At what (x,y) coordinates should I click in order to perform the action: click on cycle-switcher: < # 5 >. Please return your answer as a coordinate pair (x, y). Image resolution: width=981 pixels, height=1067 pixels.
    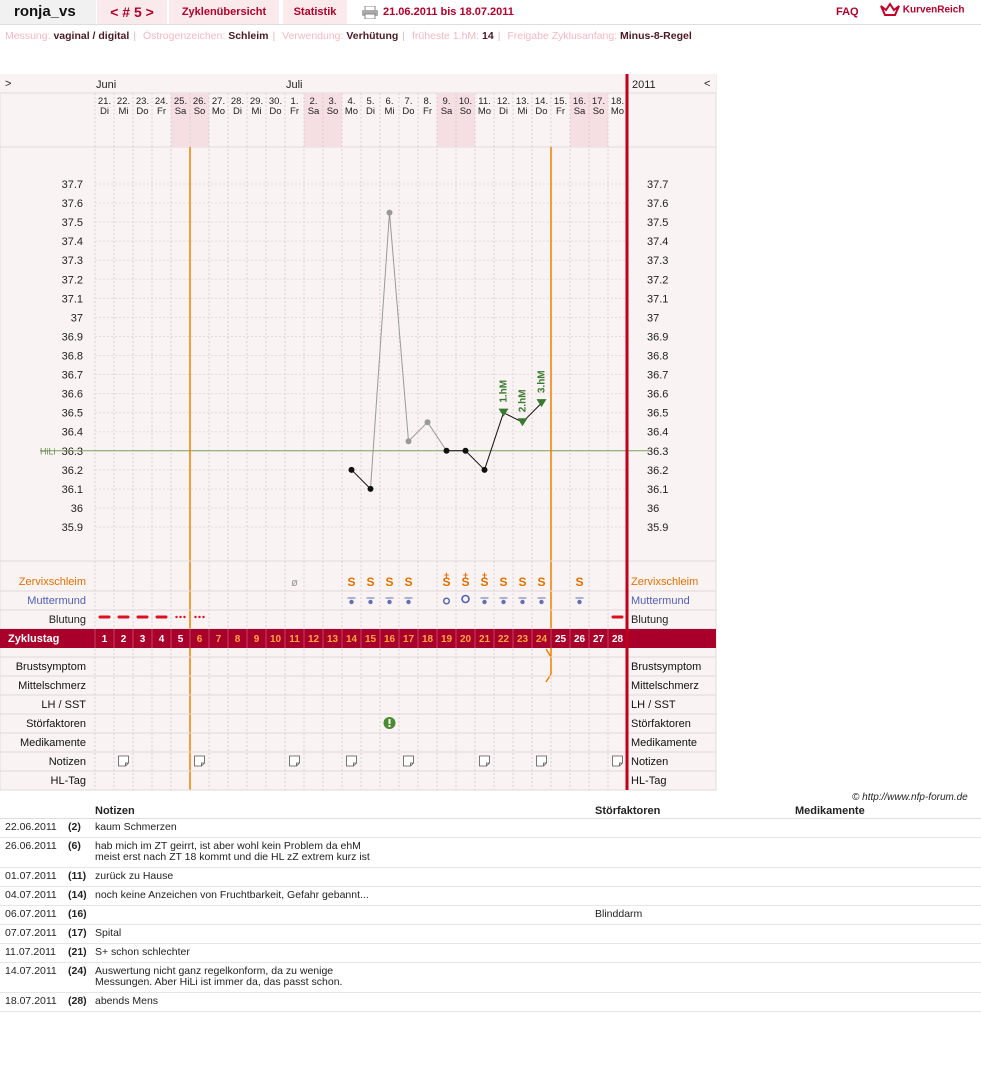
    Looking at the image, I should click on (132, 12).